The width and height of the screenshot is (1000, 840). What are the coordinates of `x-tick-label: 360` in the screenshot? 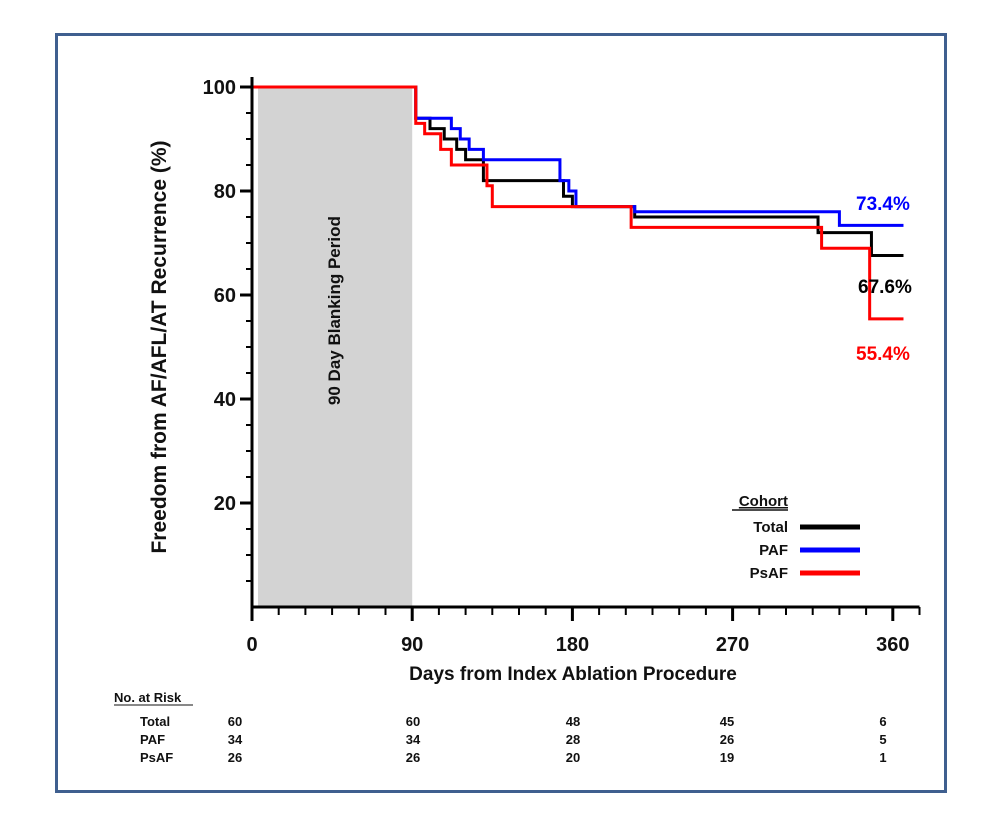 It's located at (892, 645).